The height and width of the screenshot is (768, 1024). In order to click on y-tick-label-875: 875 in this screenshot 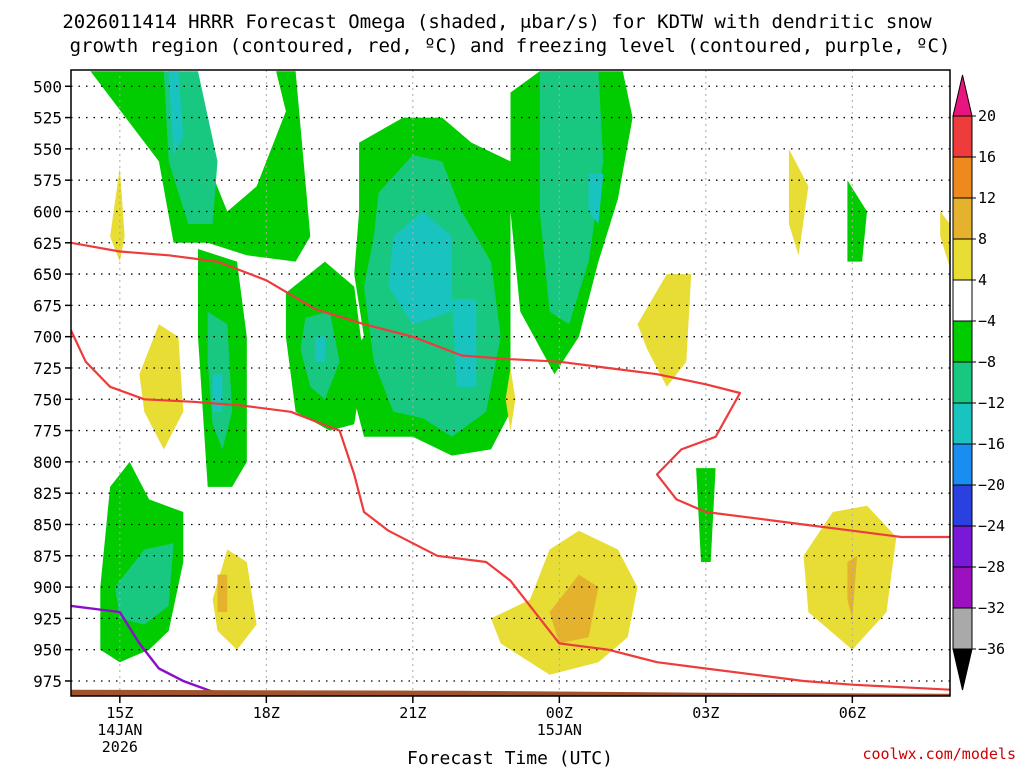, I will do `click(47, 556)`.